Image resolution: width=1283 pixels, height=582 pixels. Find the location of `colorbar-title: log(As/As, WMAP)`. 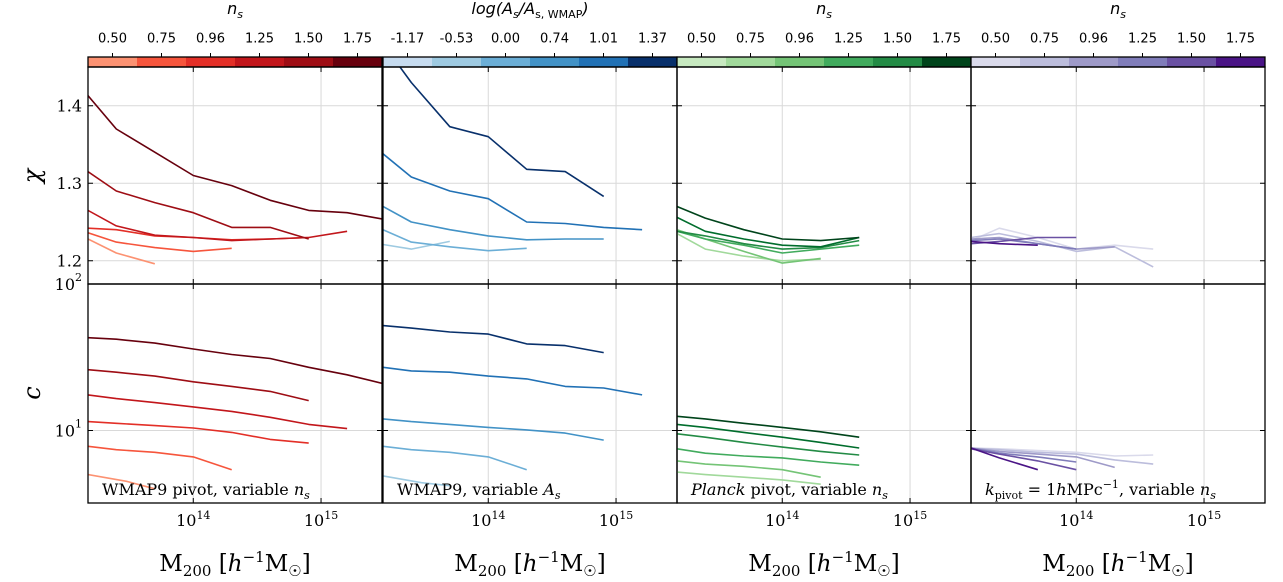

colorbar-title: log(As/As, WMAP) is located at coordinates (529, 10).